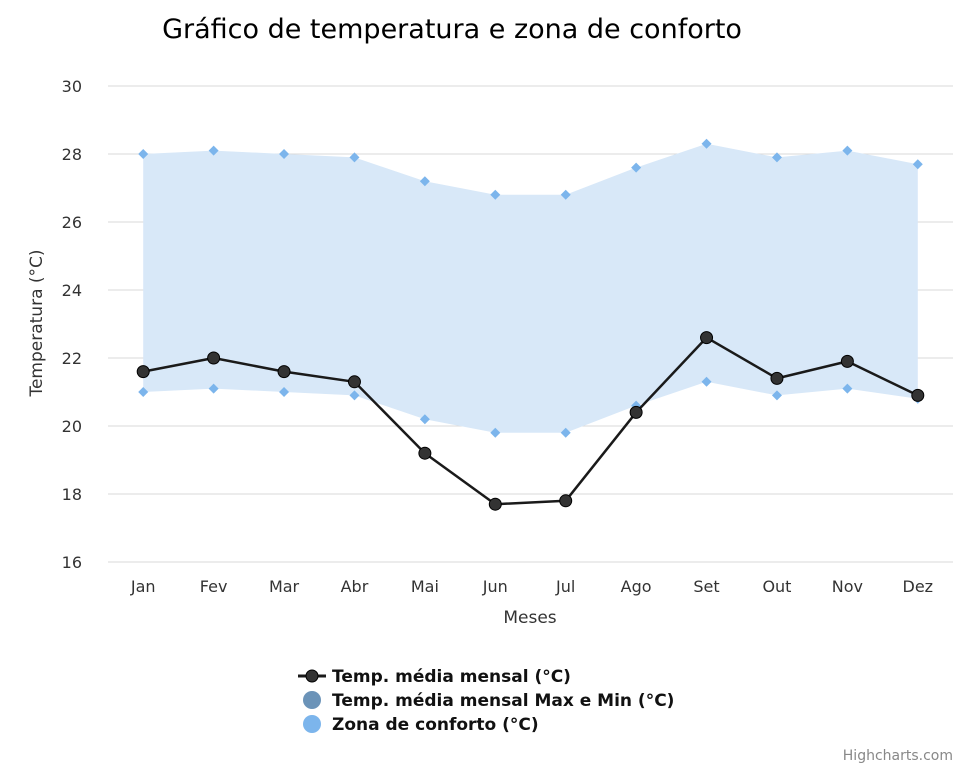 The image size is (970, 768). I want to click on x-tick-label: Mar, so click(284, 586).